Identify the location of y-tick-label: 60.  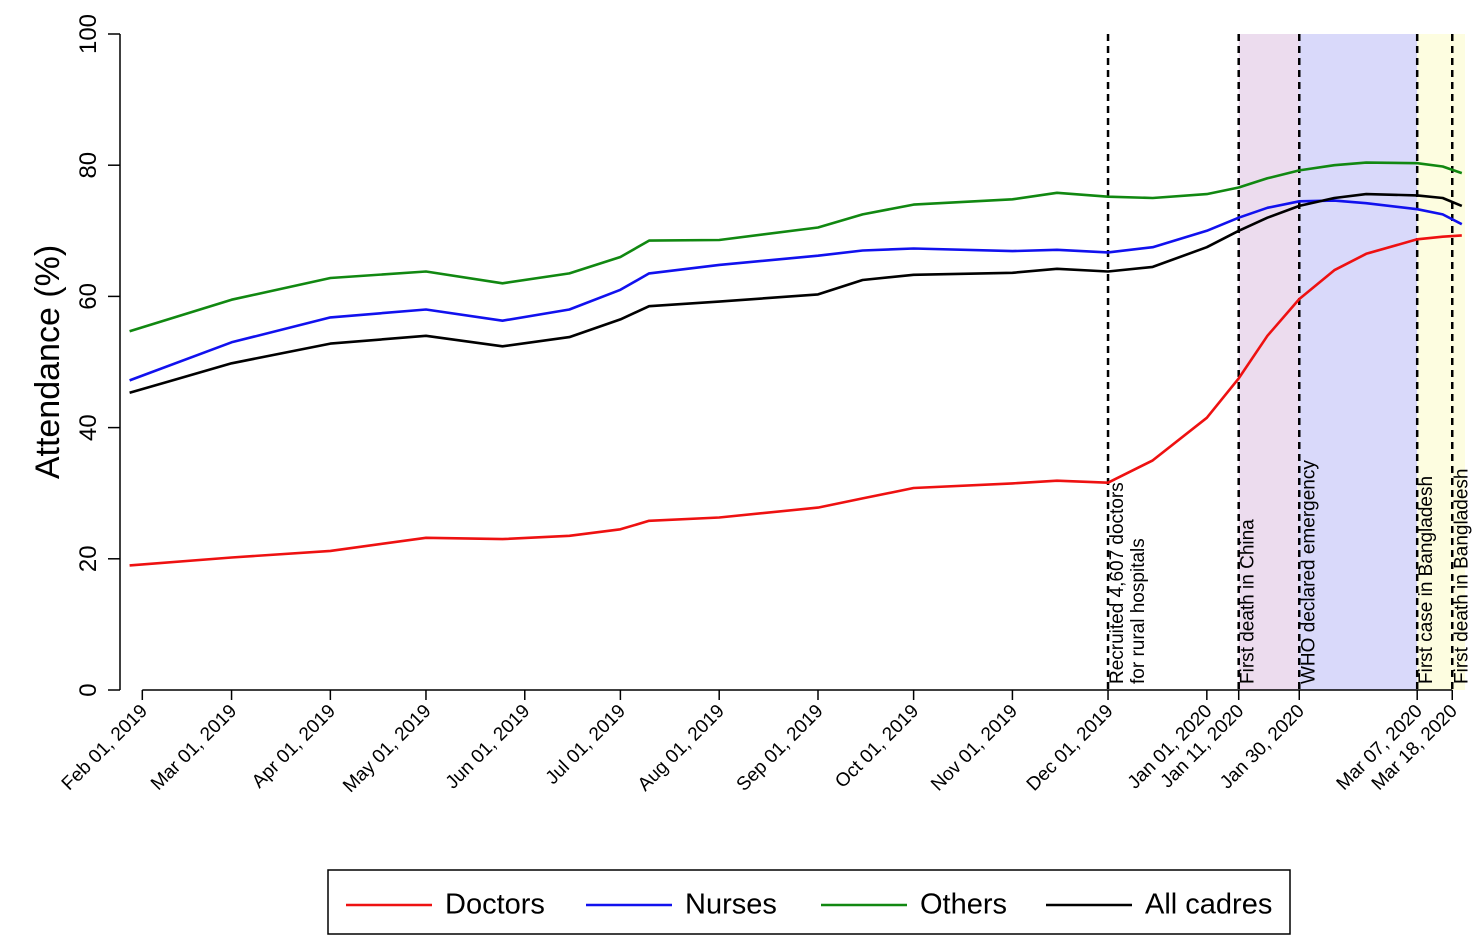
(88, 296).